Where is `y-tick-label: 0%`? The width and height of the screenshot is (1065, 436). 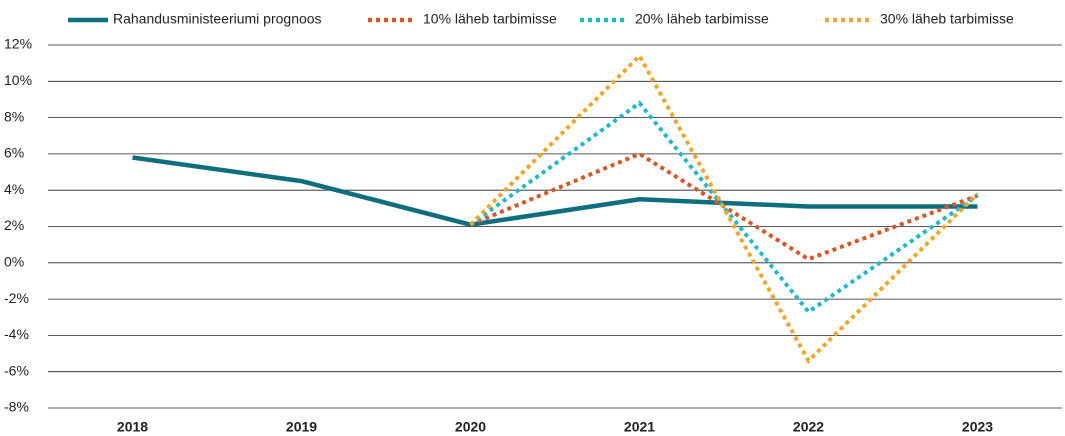 y-tick-label: 0% is located at coordinates (14, 262).